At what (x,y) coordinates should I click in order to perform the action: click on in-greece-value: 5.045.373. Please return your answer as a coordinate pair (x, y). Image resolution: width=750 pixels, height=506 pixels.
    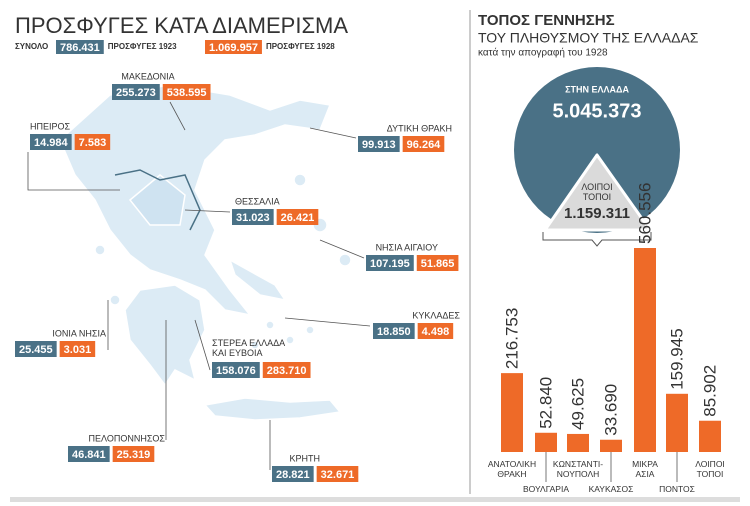
    Looking at the image, I should click on (597, 111).